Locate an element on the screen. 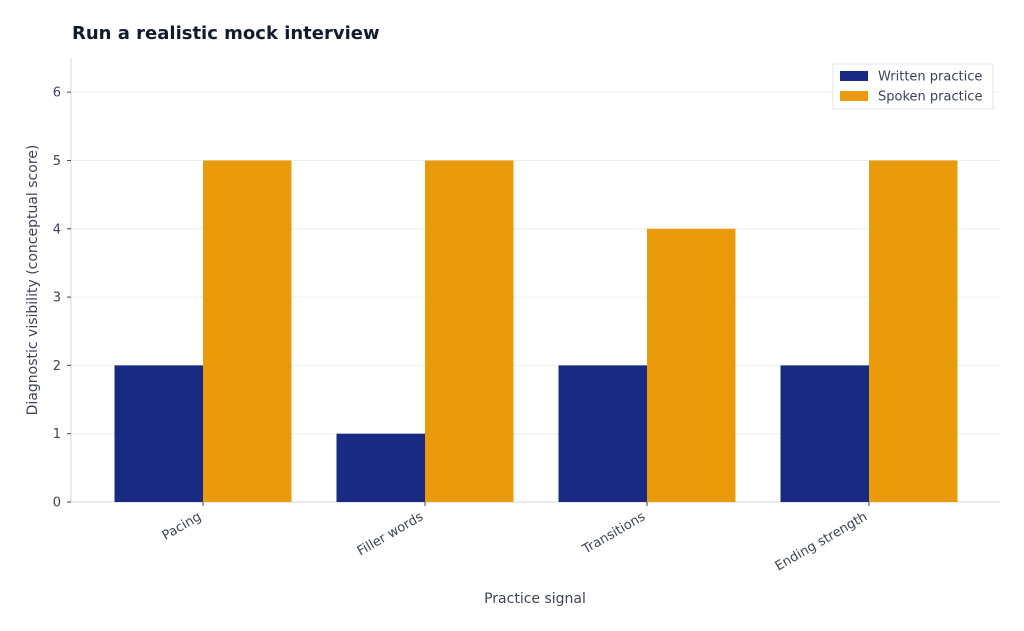 This screenshot has width=1024, height=631. y-tick-label: 0 is located at coordinates (57, 503).